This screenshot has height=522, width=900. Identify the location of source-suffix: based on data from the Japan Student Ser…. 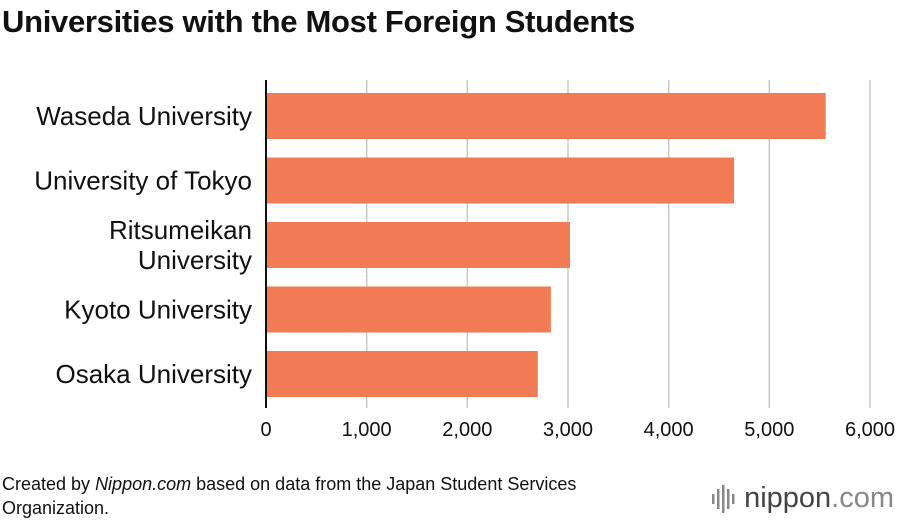
(289, 496).